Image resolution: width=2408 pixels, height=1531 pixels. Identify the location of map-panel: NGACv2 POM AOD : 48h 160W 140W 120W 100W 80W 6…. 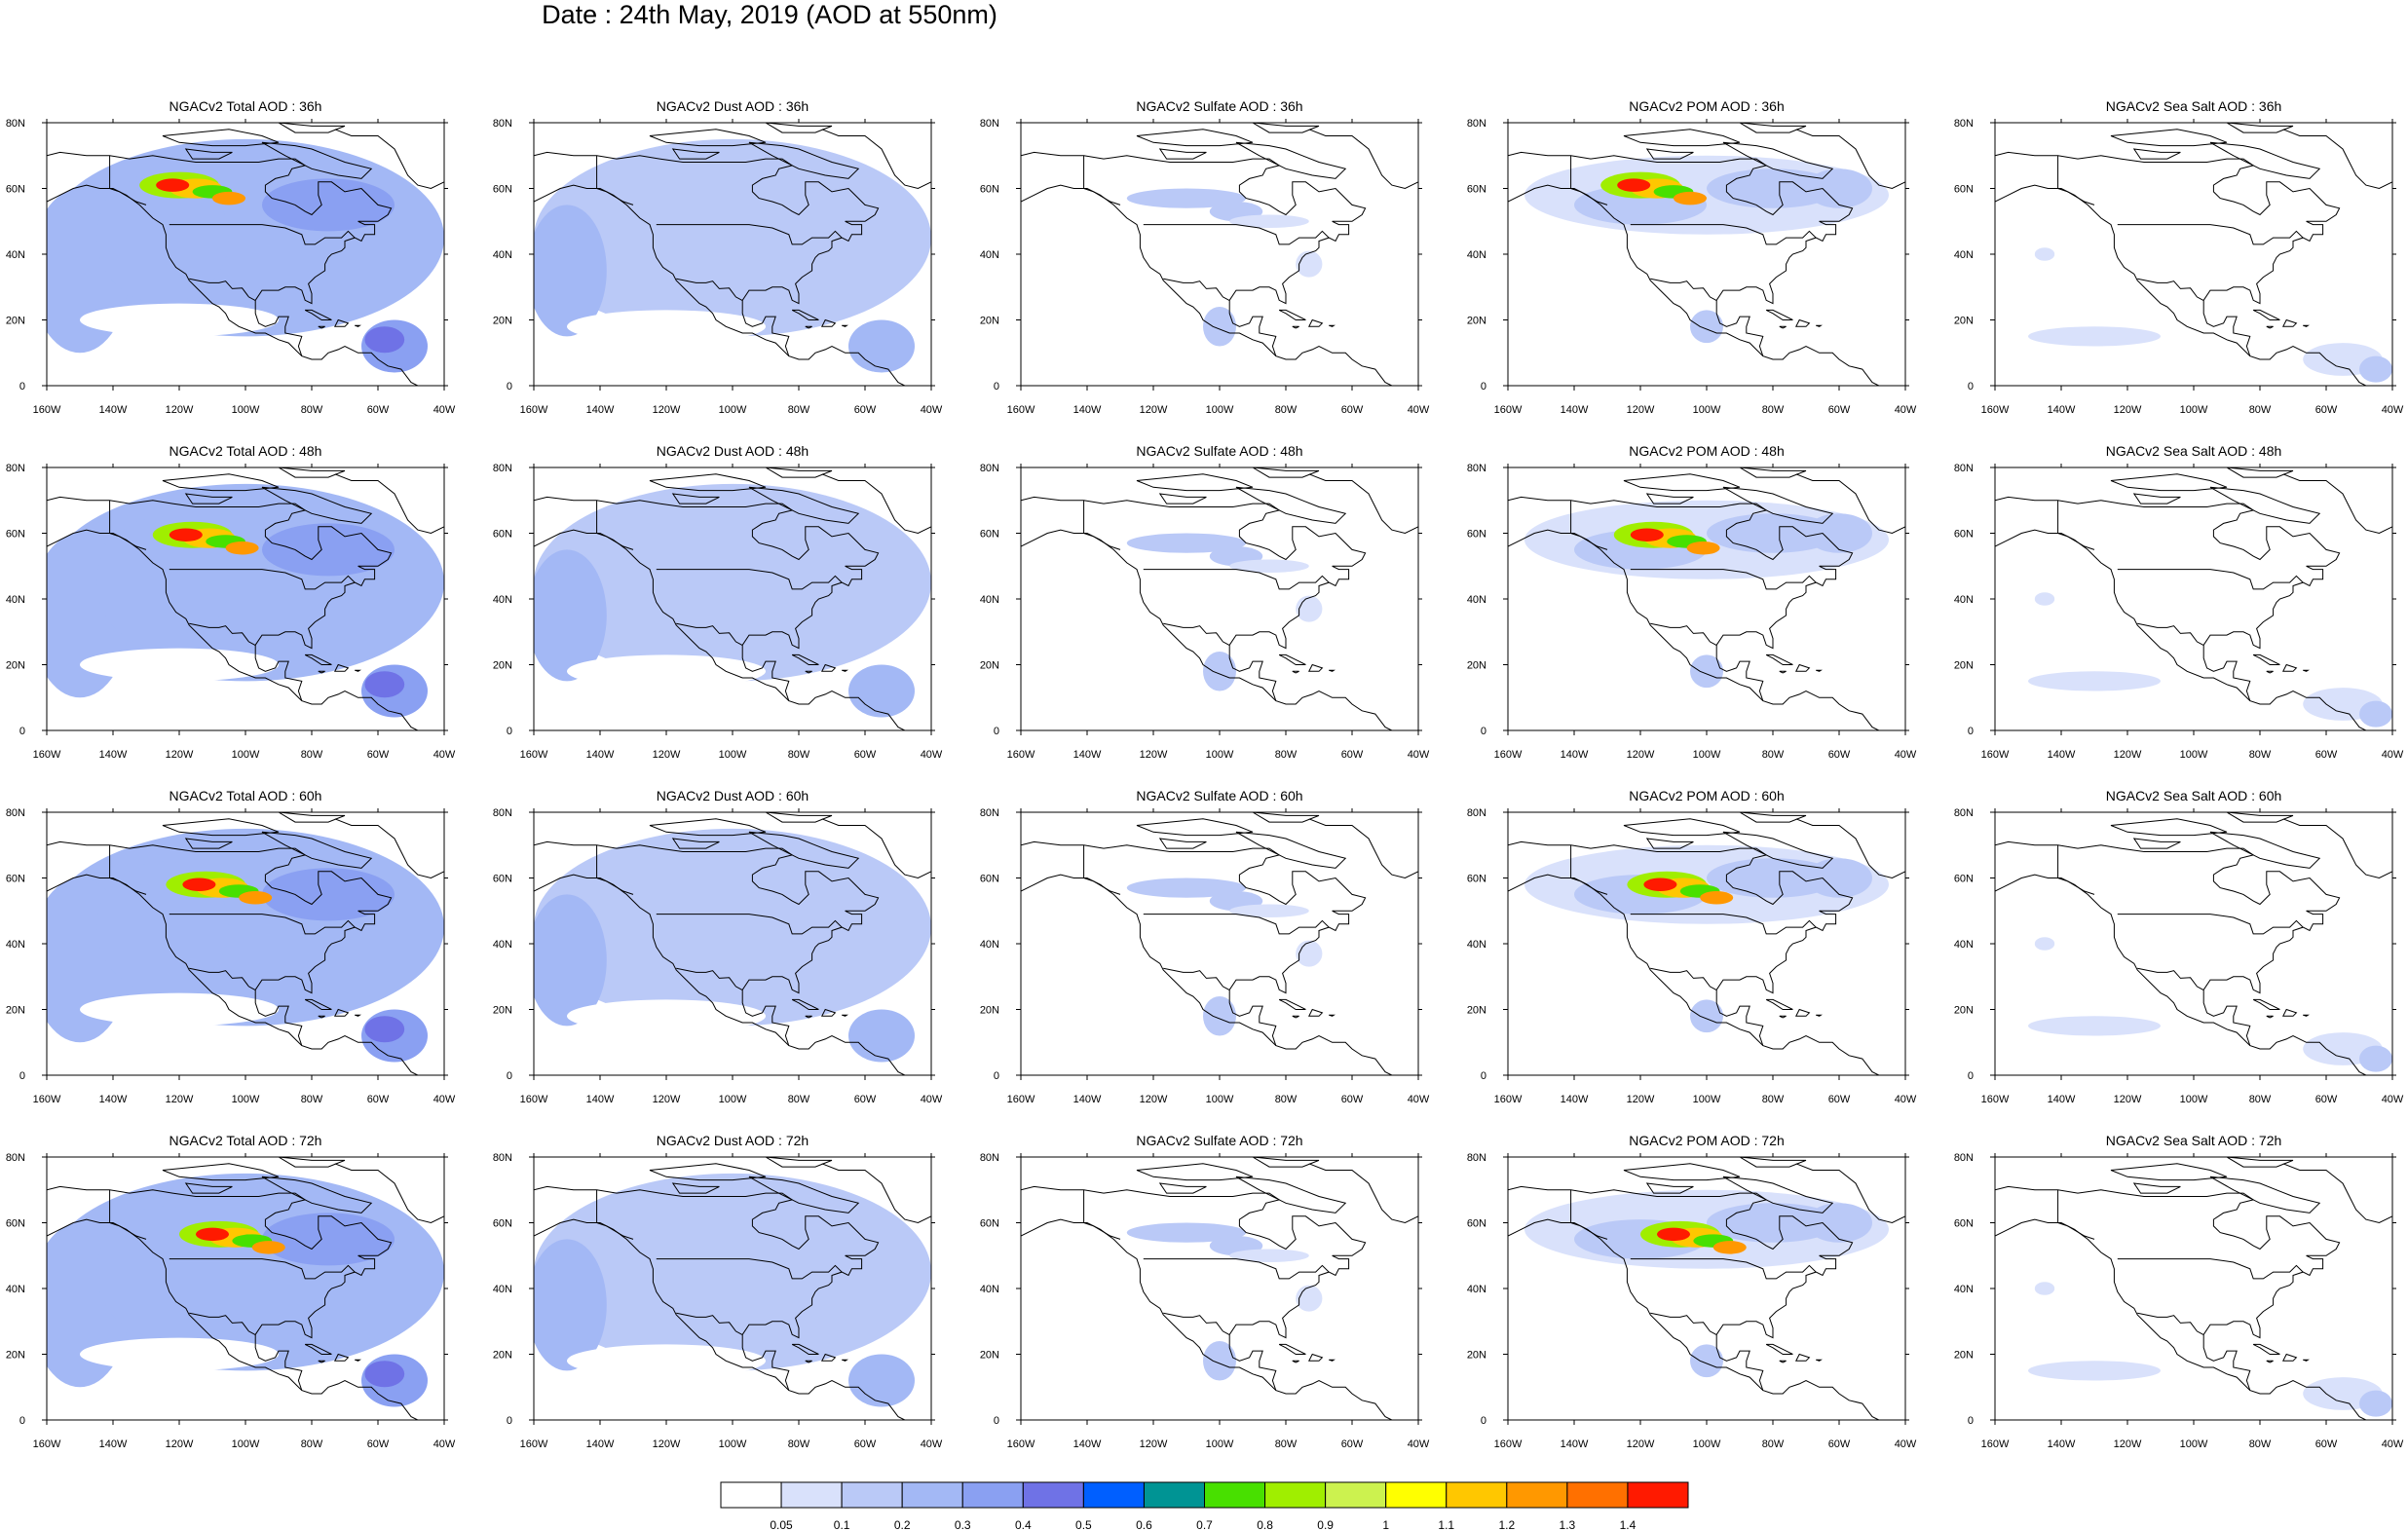
(1692, 602).